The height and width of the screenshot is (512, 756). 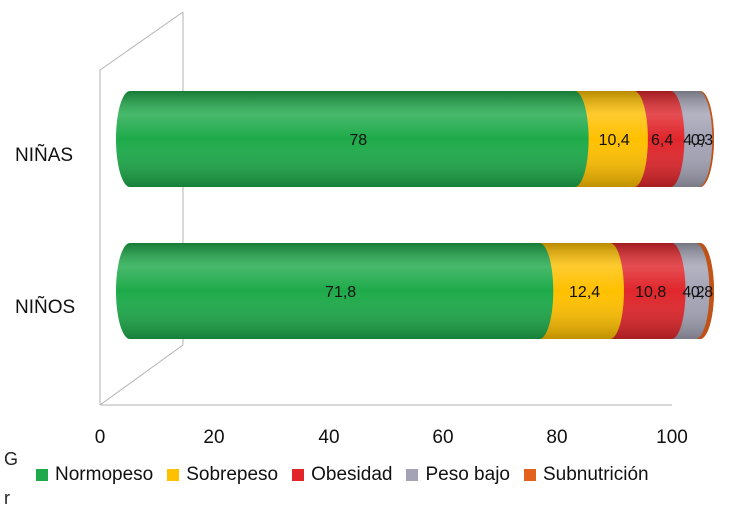 What do you see at coordinates (556, 437) in the screenshot?
I see `x-tick-label-80: 80` at bounding box center [556, 437].